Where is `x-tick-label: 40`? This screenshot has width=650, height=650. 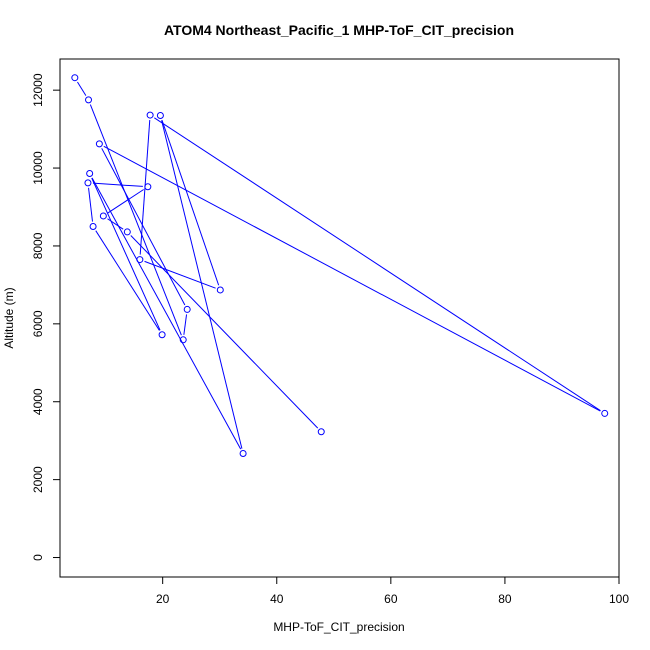 x-tick-label: 40 is located at coordinates (277, 599).